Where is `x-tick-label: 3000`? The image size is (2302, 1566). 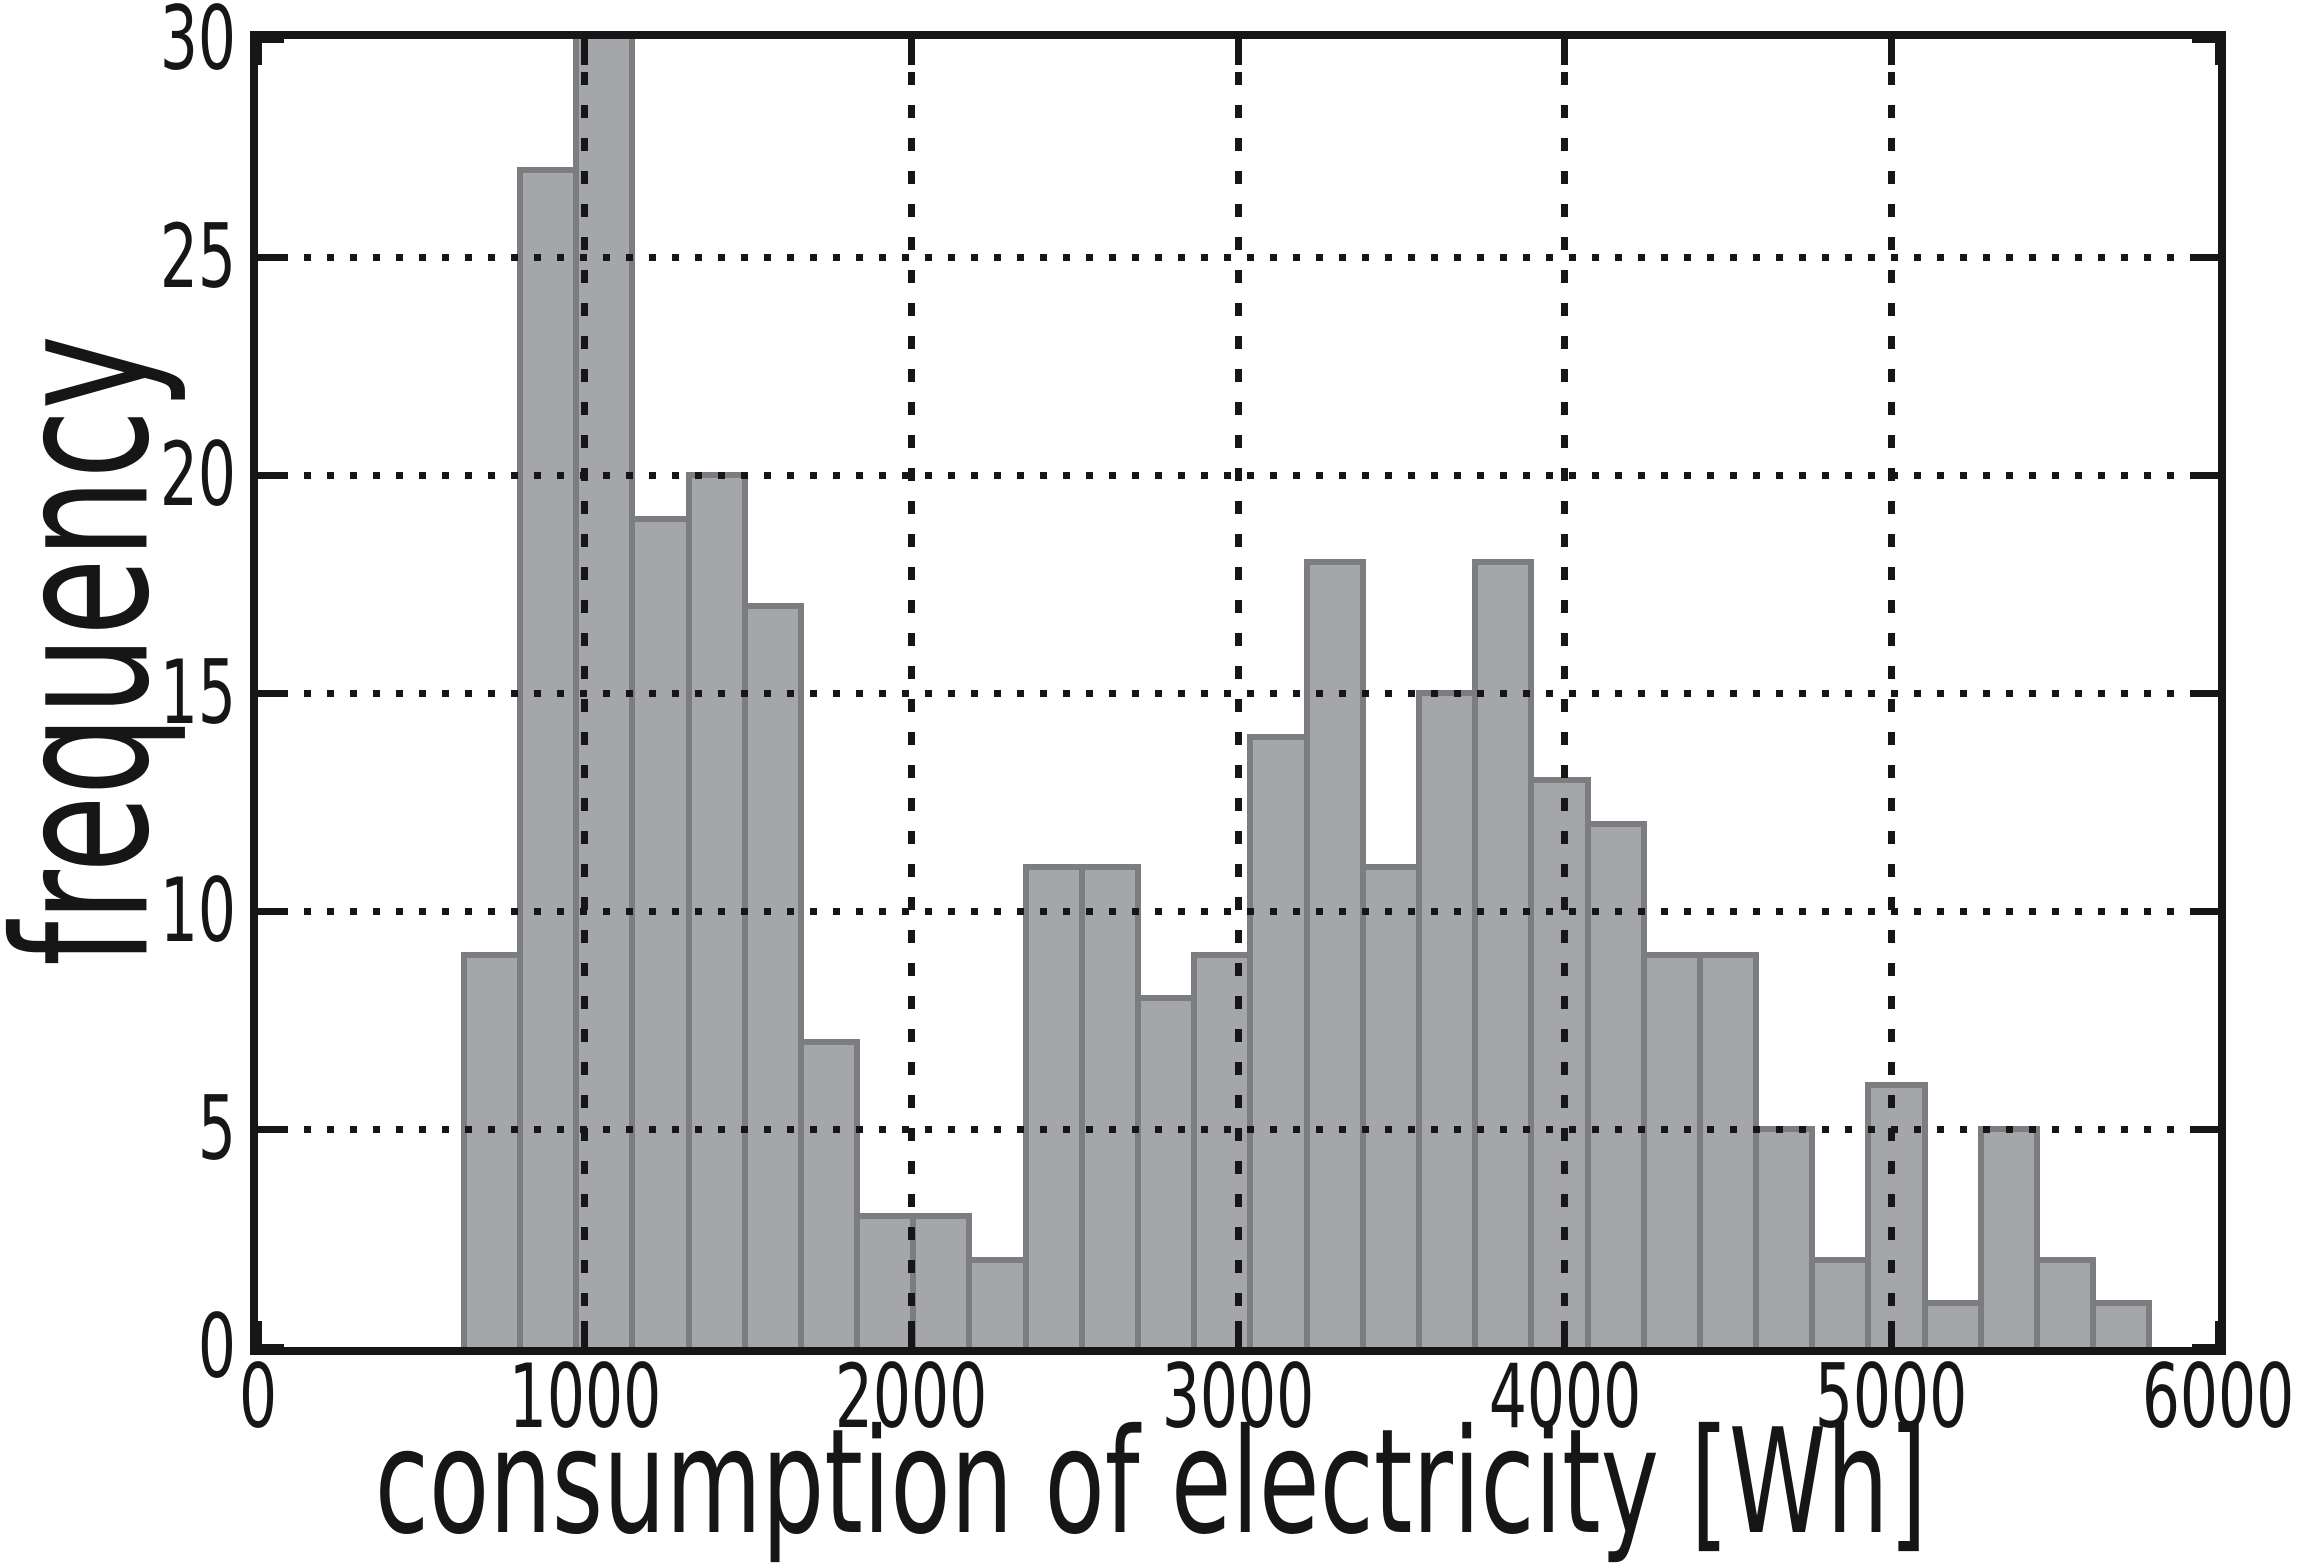 x-tick-label: 3000 is located at coordinates (1238, 1396).